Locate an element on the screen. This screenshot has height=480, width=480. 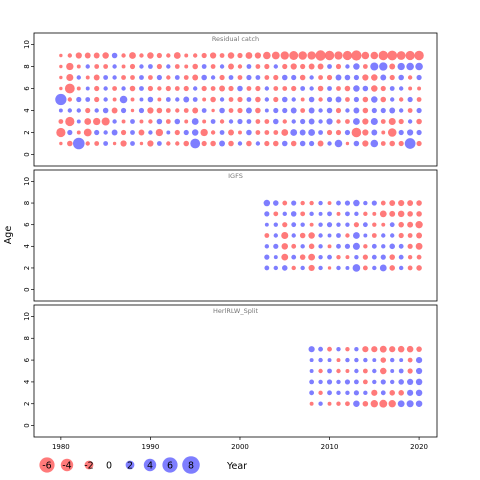
x-tick-label: 2000 is located at coordinates (240, 447).